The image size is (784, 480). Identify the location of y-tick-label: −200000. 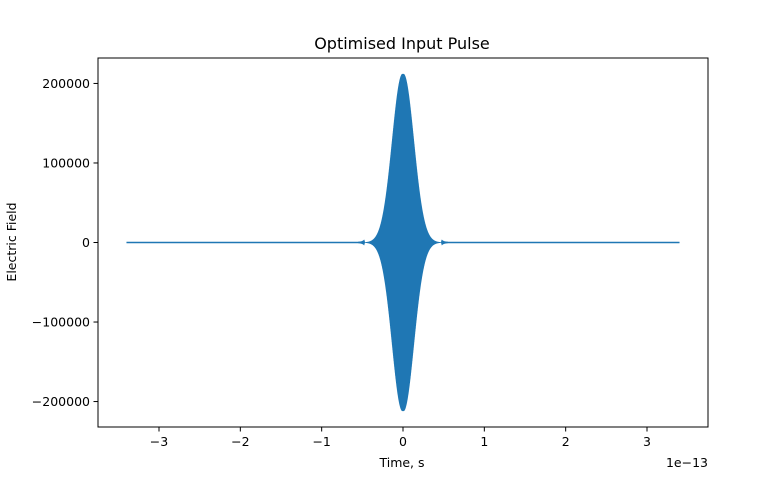
(61, 401).